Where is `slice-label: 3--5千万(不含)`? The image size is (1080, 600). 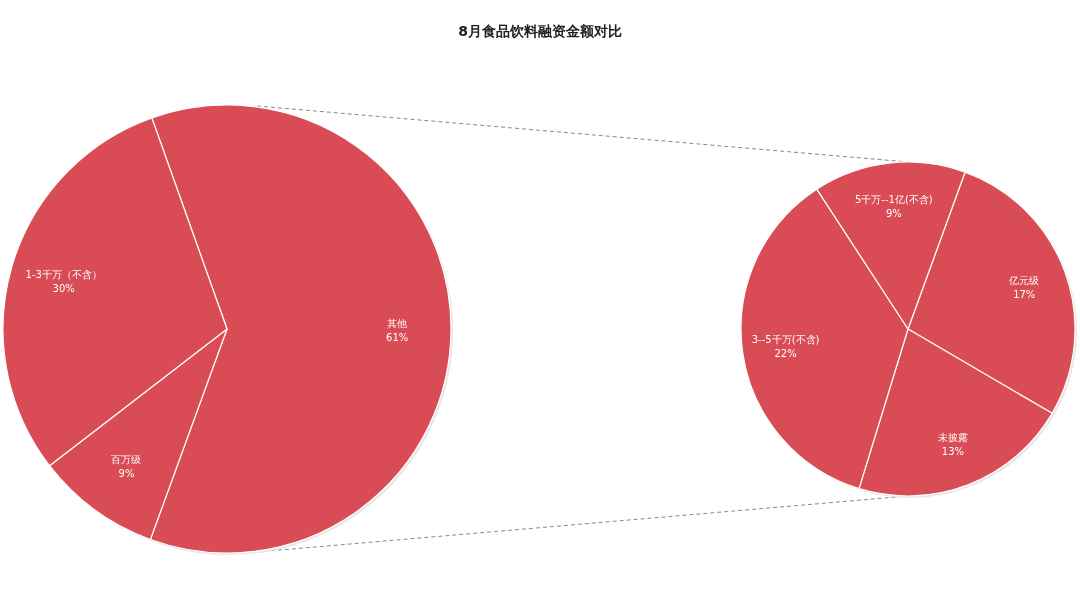 slice-label: 3--5千万(不含) is located at coordinates (785, 340).